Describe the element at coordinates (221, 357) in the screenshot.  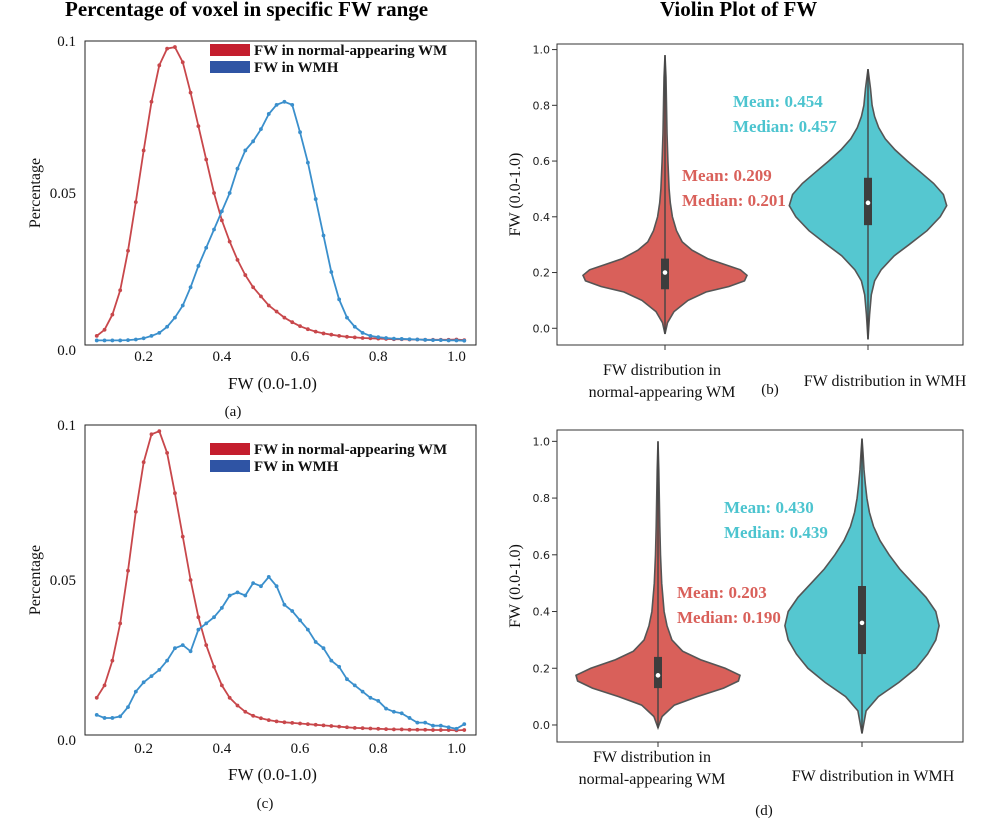
I see `x-tick-label: 0.4` at that location.